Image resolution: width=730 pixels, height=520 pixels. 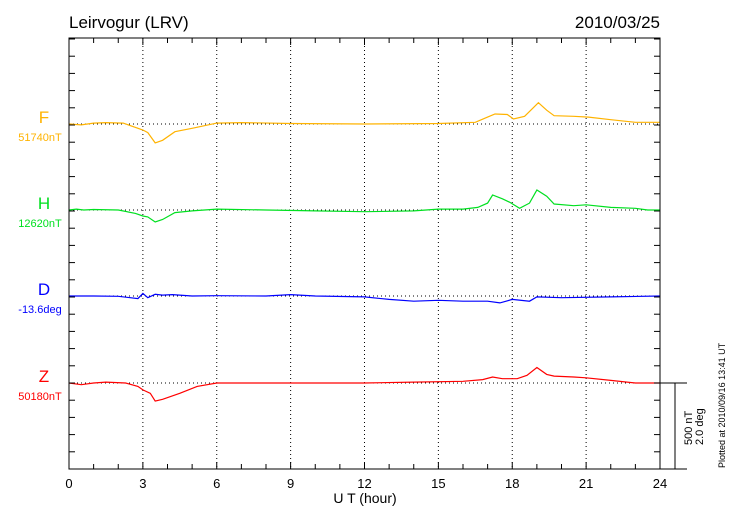 I want to click on scale-bar: 500 nT 2.0 deg, so click(x=683, y=426).